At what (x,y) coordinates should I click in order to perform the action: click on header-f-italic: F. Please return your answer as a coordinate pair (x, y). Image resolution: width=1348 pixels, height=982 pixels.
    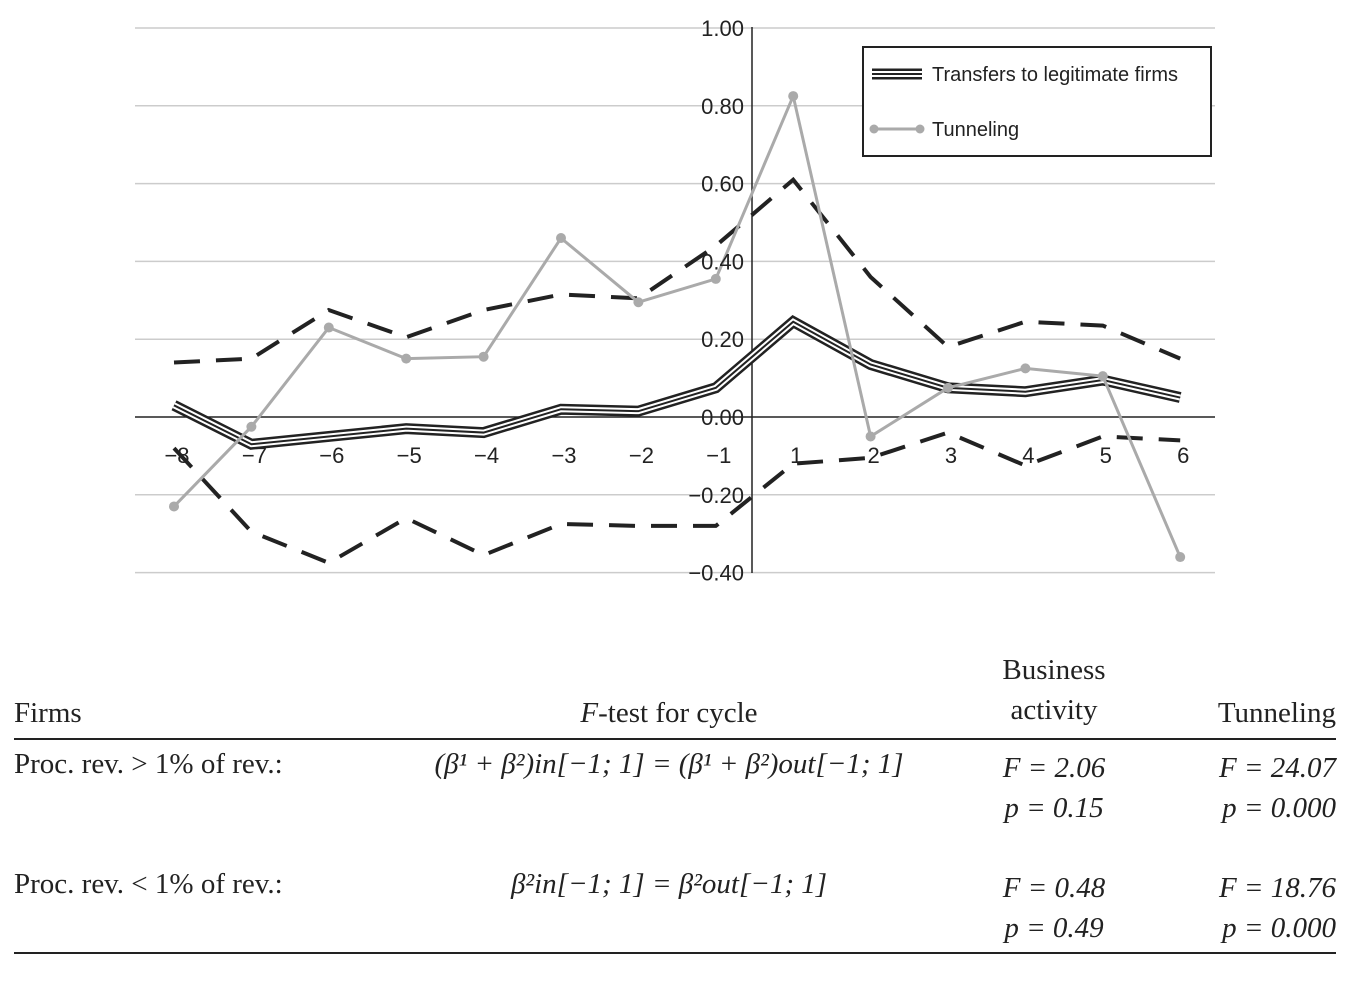
    Looking at the image, I should click on (589, 713).